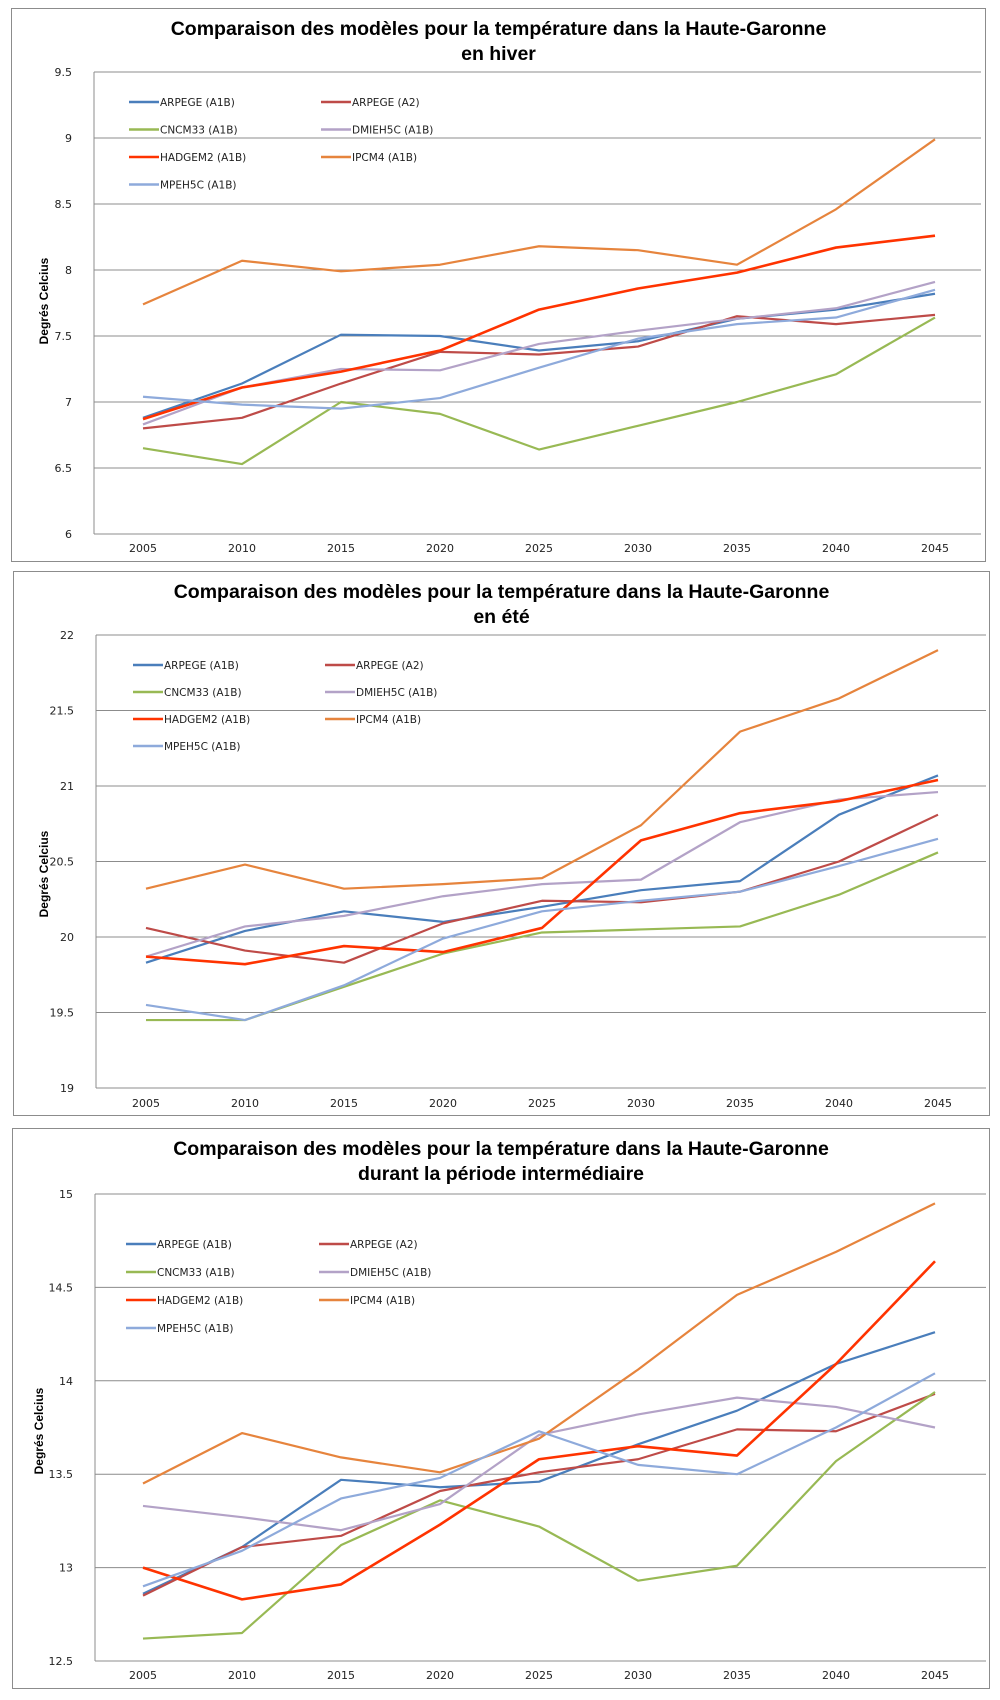 This screenshot has height=1700, width=1000. What do you see at coordinates (62, 1013) in the screenshot?
I see `y-tick-label: 19.5` at bounding box center [62, 1013].